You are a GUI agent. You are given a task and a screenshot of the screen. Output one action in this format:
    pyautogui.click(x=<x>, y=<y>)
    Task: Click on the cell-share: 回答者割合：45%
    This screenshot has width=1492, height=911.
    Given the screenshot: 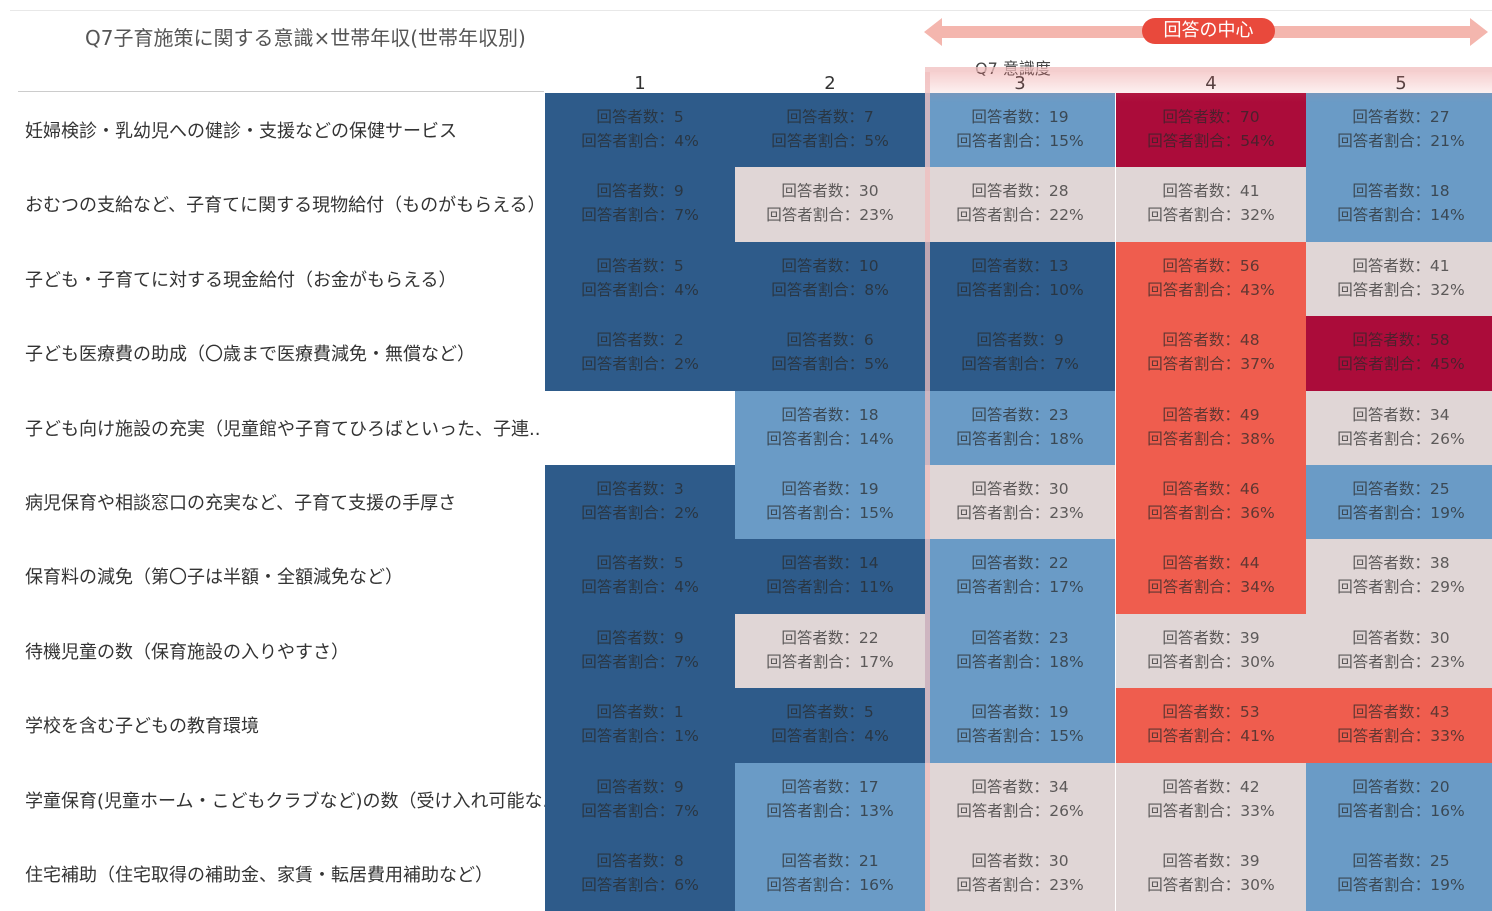 What is the action you would take?
    pyautogui.click(x=1401, y=364)
    